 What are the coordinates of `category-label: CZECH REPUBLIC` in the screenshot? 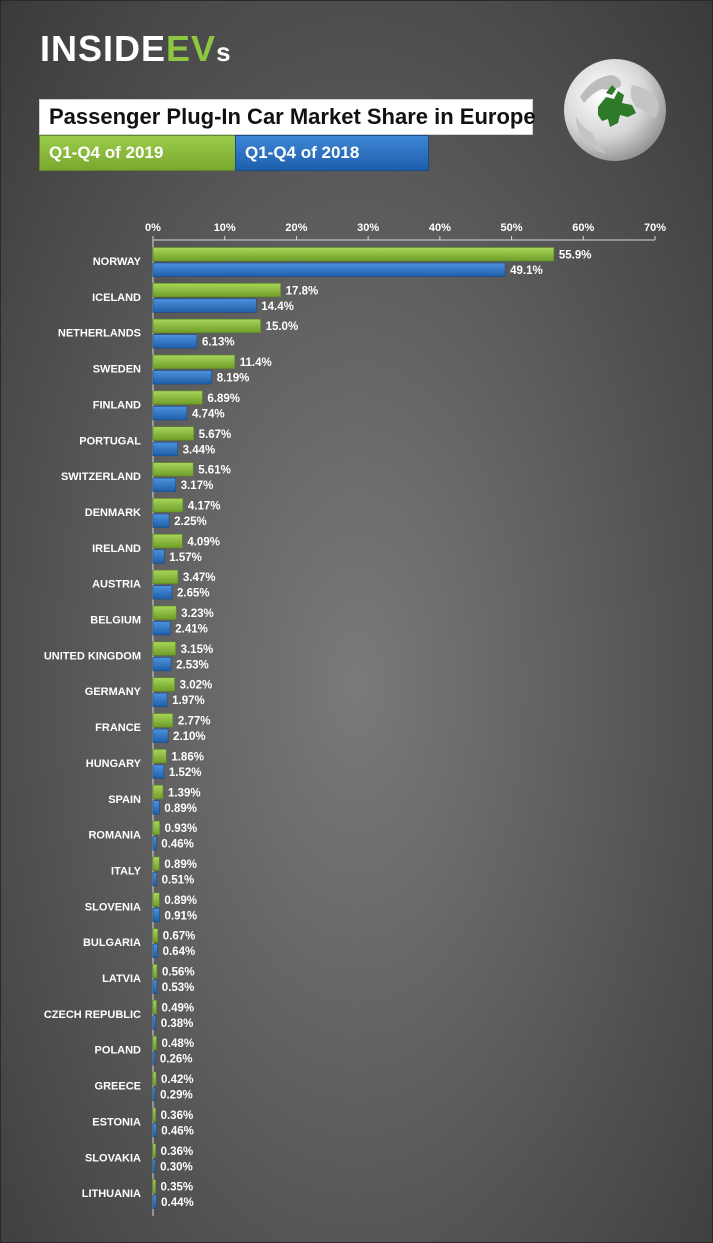 It's located at (92, 1015).